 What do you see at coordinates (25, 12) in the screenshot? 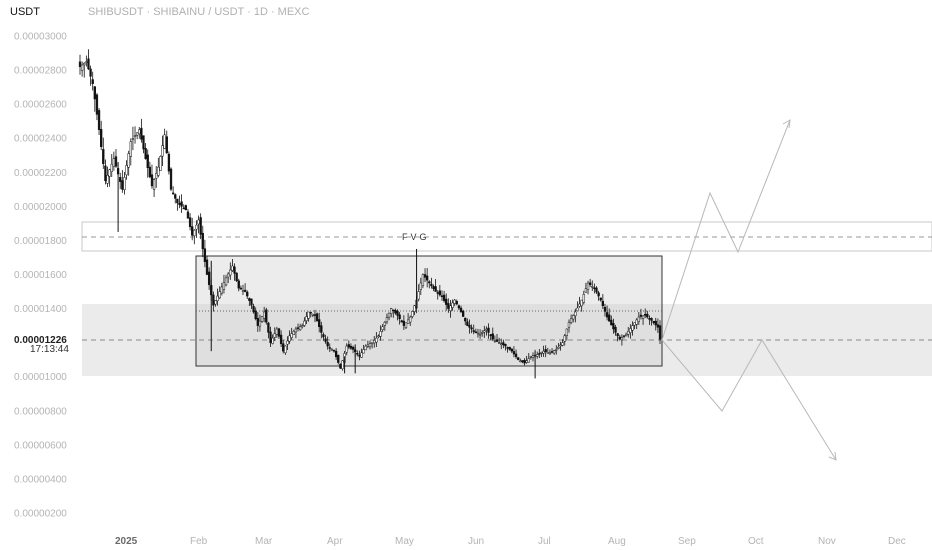
I see `quote-currency-label: USDT` at bounding box center [25, 12].